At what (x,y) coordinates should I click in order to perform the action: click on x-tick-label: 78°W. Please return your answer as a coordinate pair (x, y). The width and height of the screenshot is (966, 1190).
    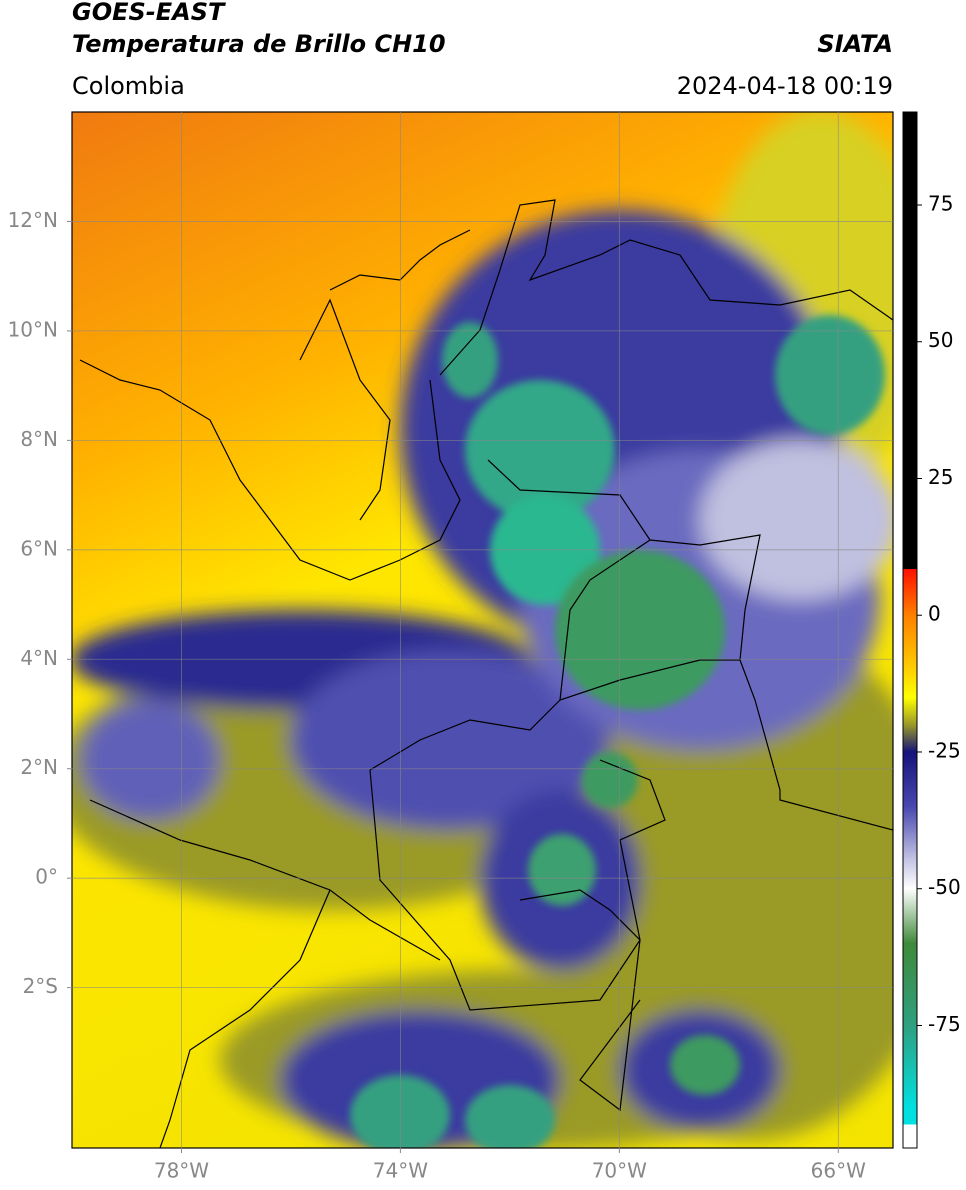
    Looking at the image, I should click on (181, 1171).